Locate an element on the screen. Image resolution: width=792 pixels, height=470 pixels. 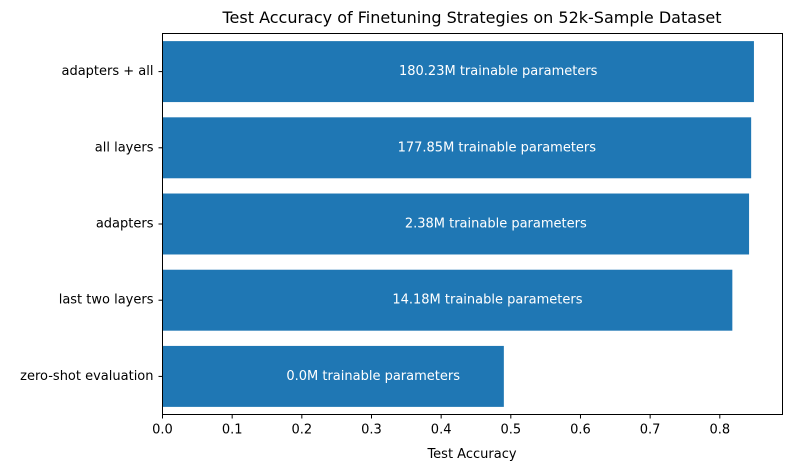
x-axis-label: Test Accuracy is located at coordinates (471, 454).